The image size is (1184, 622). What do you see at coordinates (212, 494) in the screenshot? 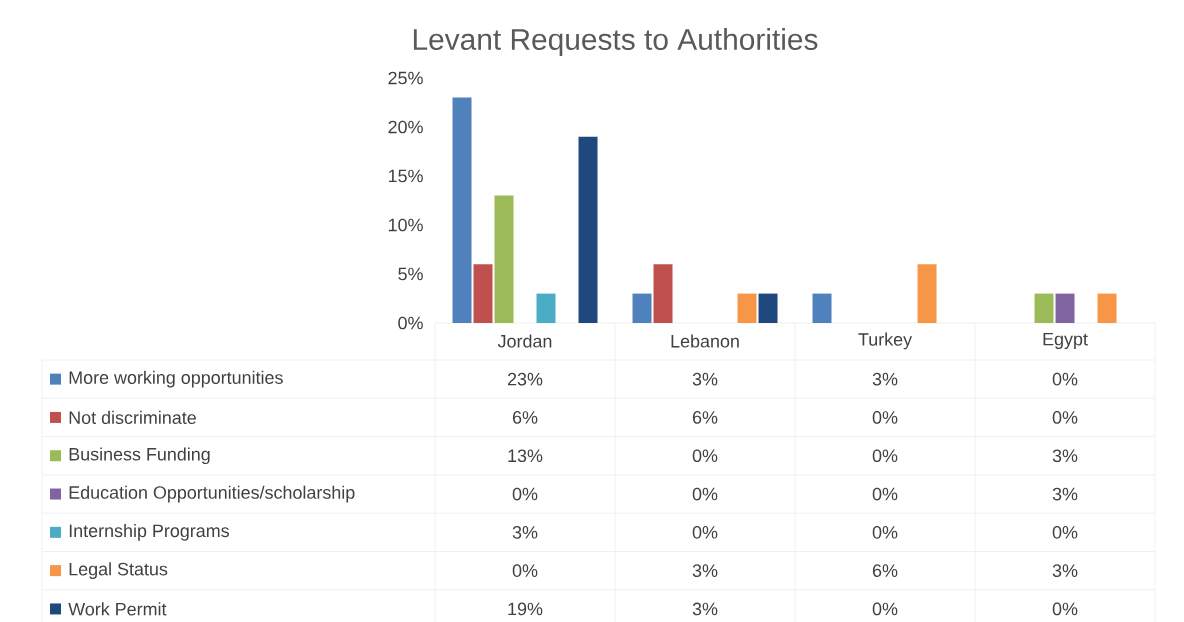
I see `legend-label: Education Opportunities/scholarship` at bounding box center [212, 494].